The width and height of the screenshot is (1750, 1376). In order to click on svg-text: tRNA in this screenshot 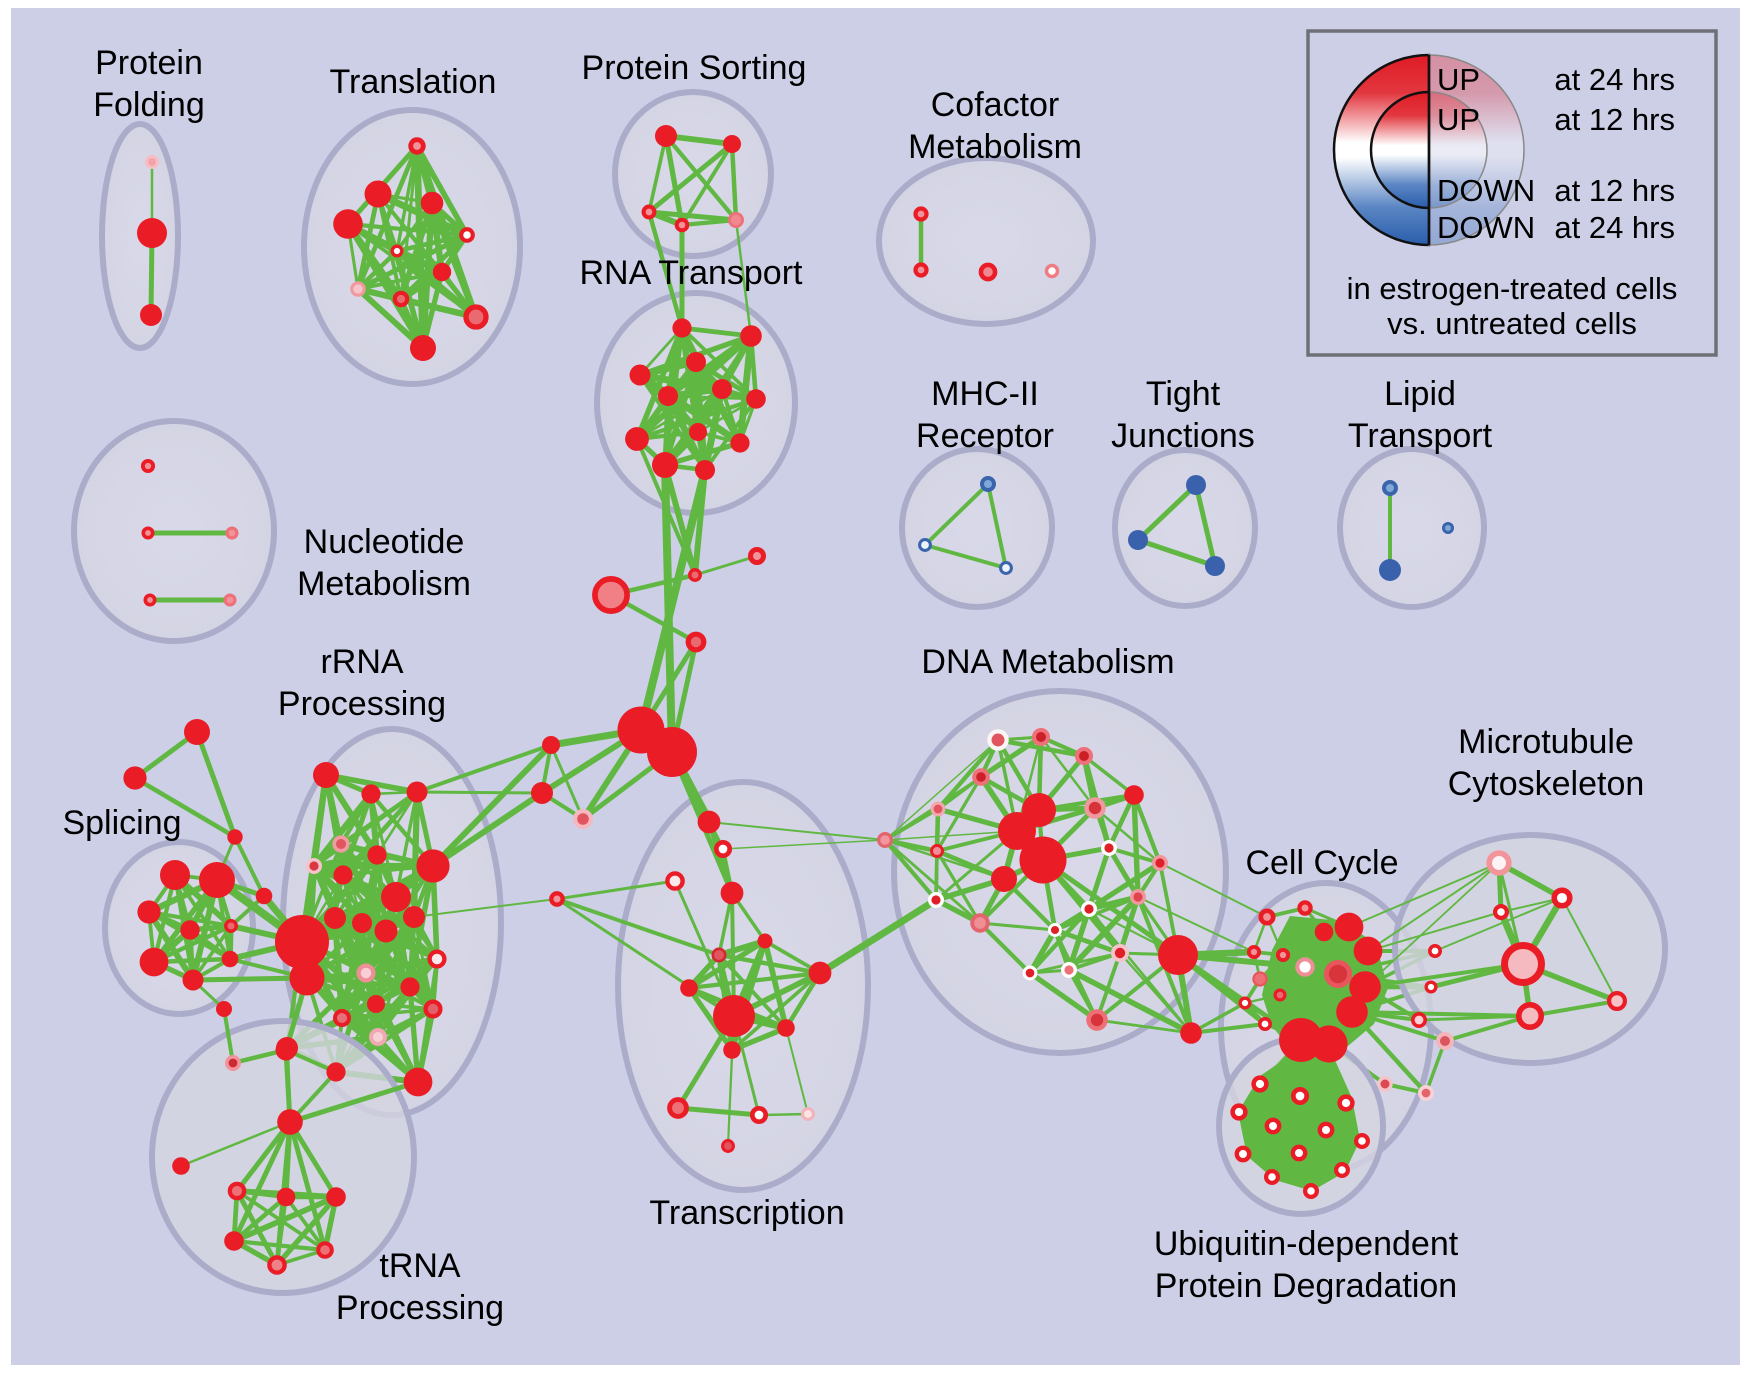, I will do `click(420, 1266)`.